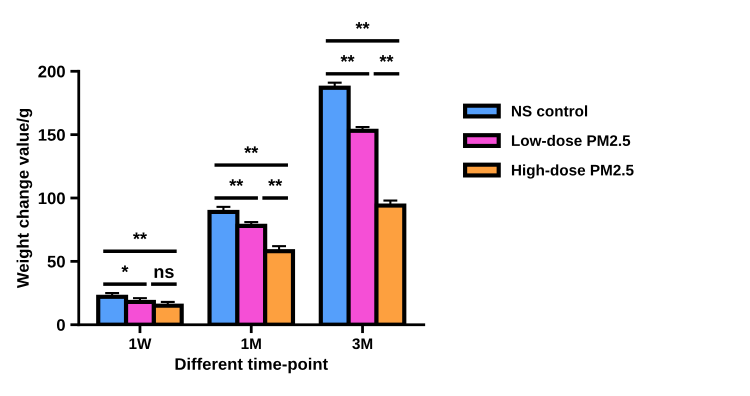 This screenshot has width=750, height=396. Describe the element at coordinates (252, 366) in the screenshot. I see `x-axis-title: Different time-point` at that location.